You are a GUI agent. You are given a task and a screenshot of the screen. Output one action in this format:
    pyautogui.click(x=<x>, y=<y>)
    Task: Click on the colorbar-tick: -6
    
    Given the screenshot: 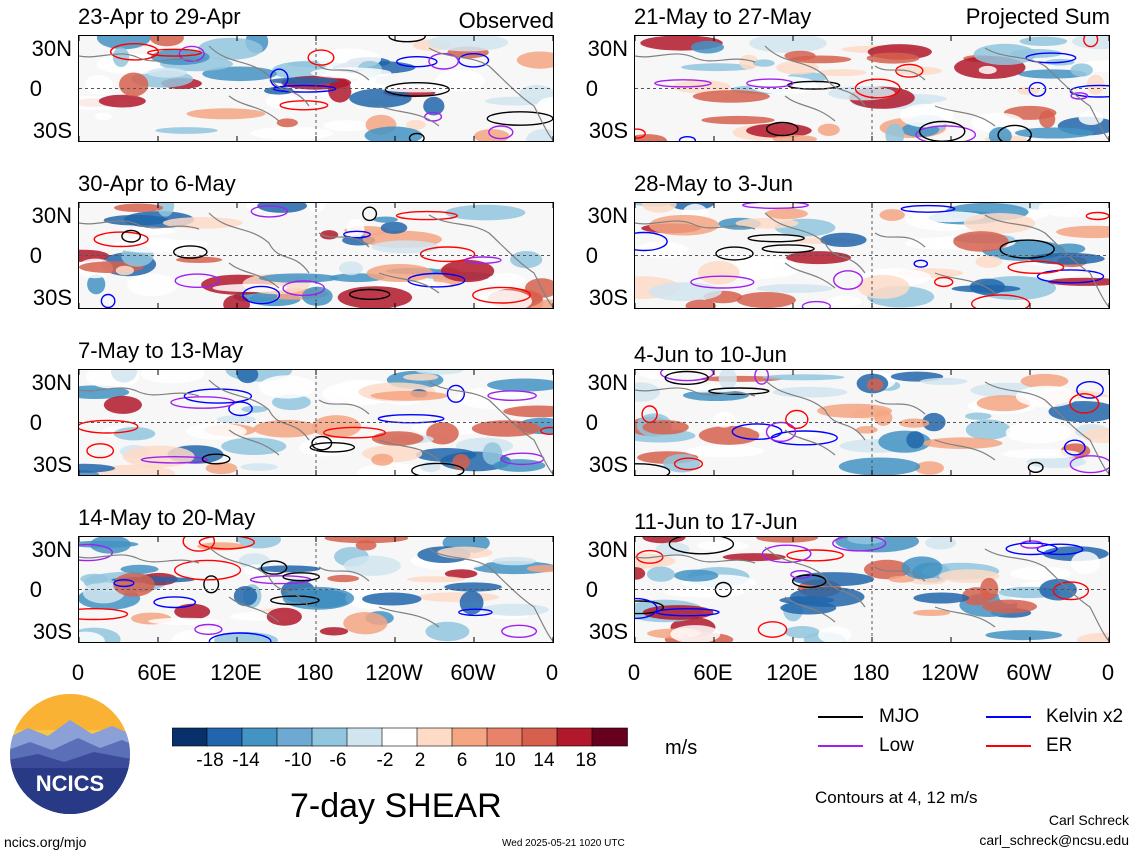 What is the action you would take?
    pyautogui.click(x=338, y=760)
    